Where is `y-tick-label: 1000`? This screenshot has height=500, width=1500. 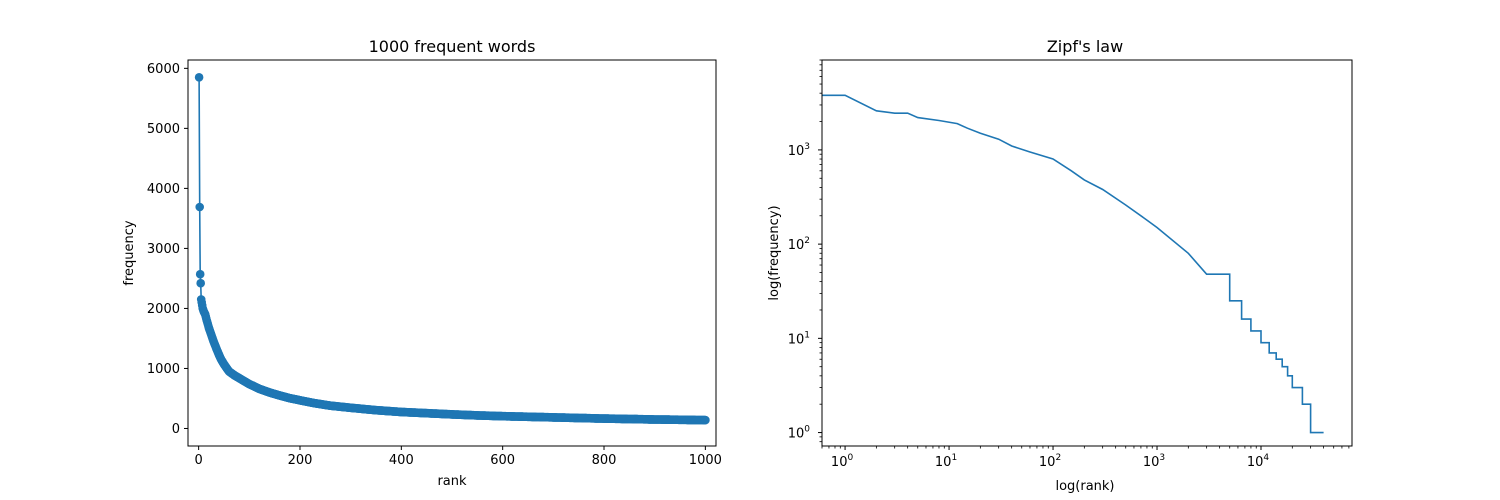 y-tick-label: 1000 is located at coordinates (163, 369).